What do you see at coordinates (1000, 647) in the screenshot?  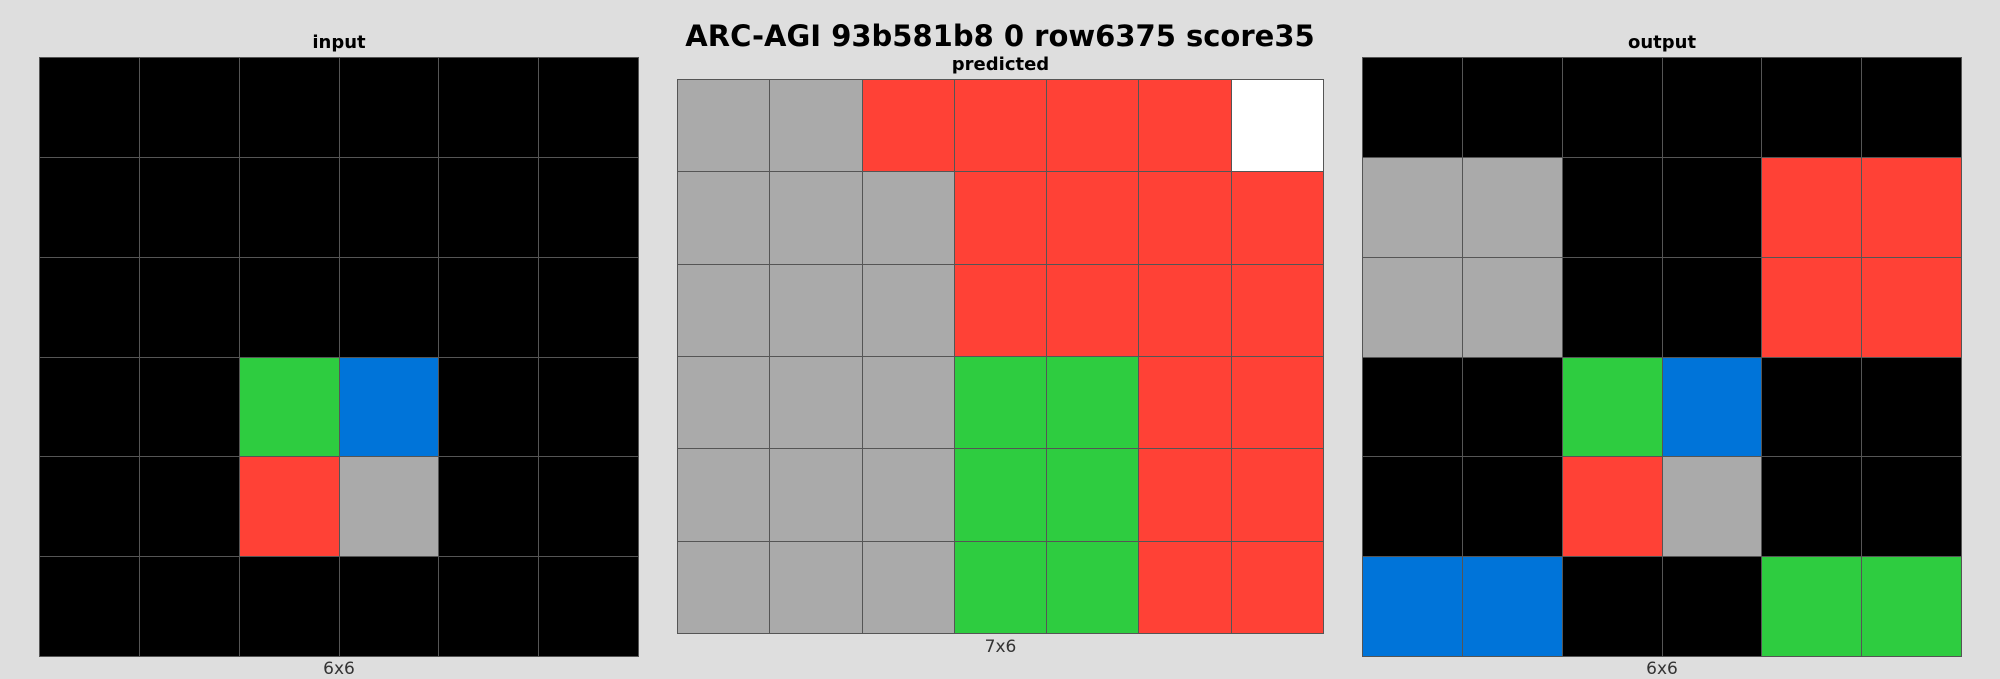 I see `predicted-grid-dims: 7x6` at bounding box center [1000, 647].